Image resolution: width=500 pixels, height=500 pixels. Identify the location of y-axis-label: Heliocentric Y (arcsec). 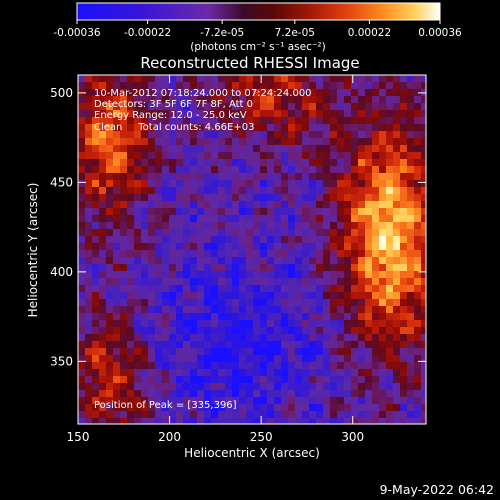
(33, 250).